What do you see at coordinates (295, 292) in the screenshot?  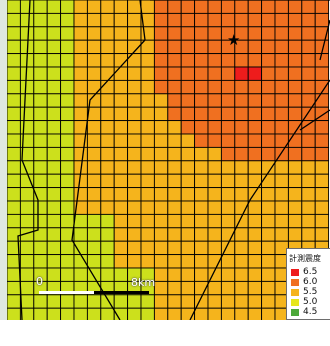 I see `legend-swatch` at bounding box center [295, 292].